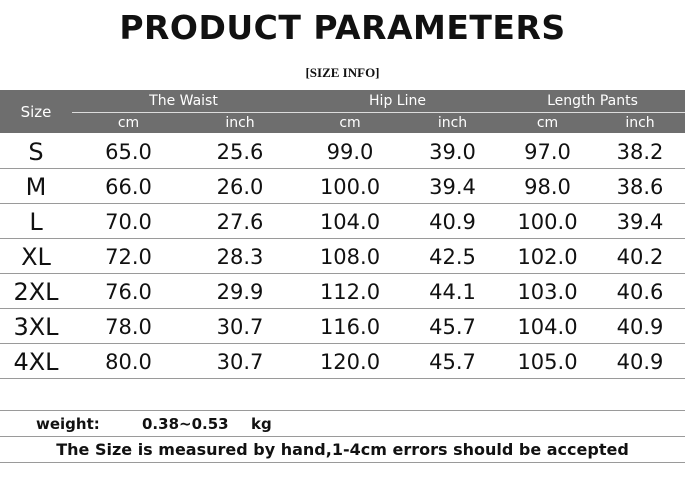 This screenshot has width=685, height=480. What do you see at coordinates (128, 221) in the screenshot?
I see `value-cell: 70.0` at bounding box center [128, 221].